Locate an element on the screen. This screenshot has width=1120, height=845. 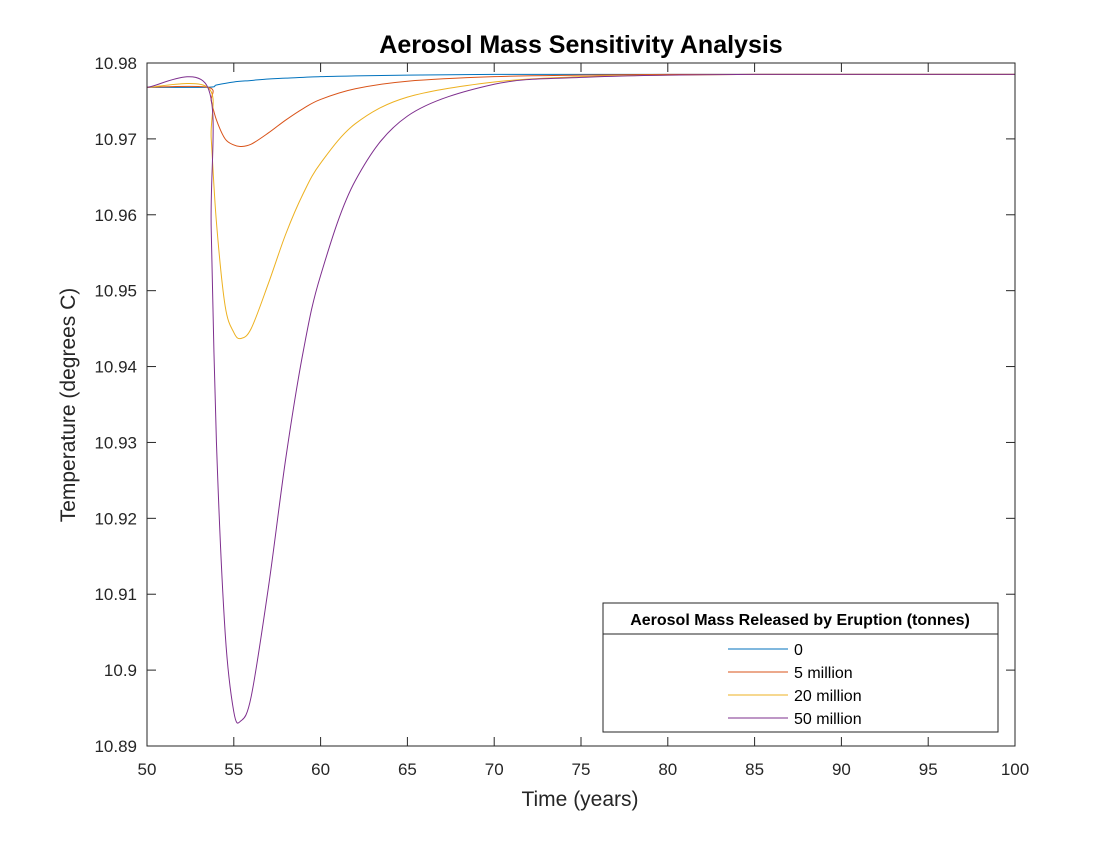
x-tick-label: 55 is located at coordinates (233, 769).